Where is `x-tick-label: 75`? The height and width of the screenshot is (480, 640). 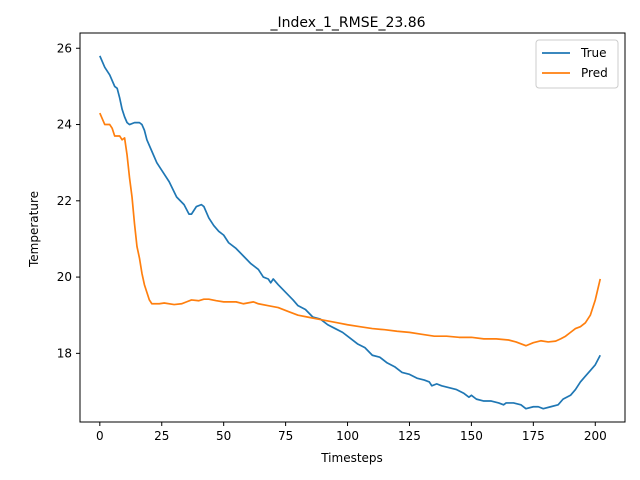
x-tick-label: 75 is located at coordinates (285, 436).